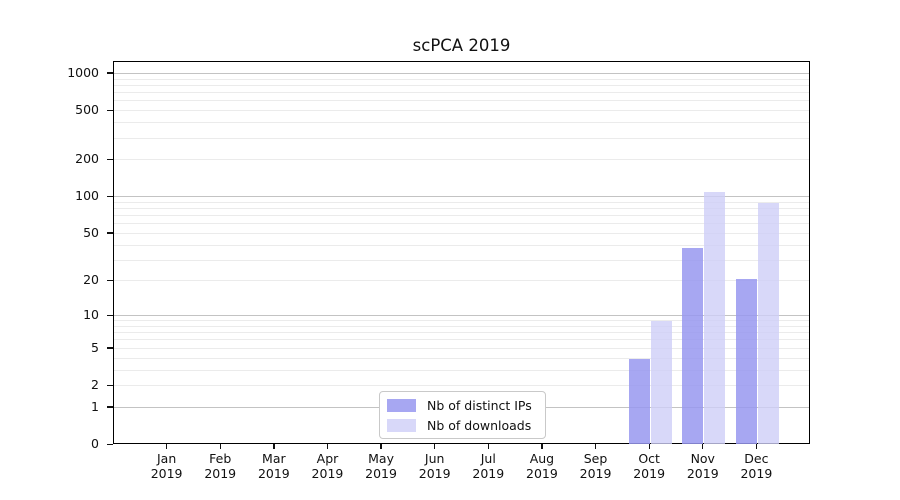 The height and width of the screenshot is (500, 900). What do you see at coordinates (595, 458) in the screenshot?
I see `x-tick-label-month: Sep` at bounding box center [595, 458].